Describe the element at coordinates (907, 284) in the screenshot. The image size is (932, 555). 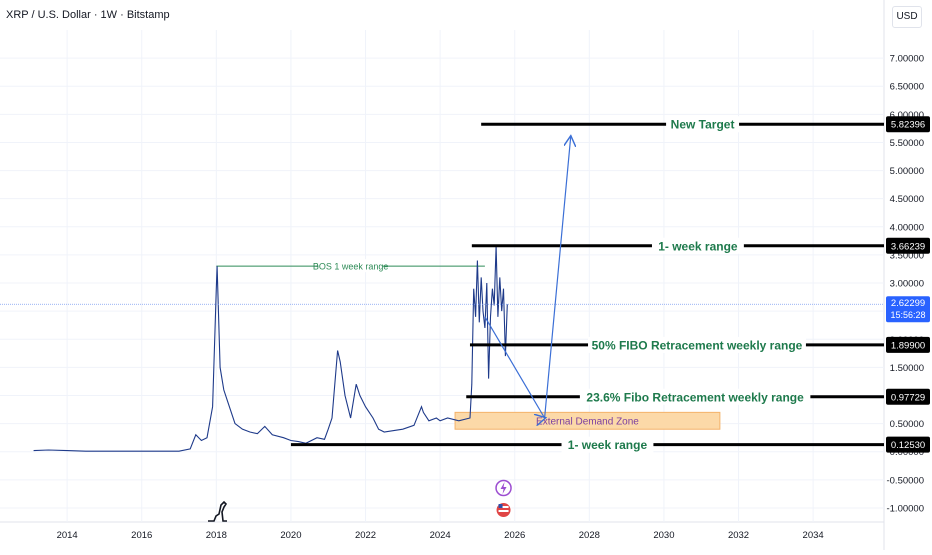
I see `price-tick-label: 3.00000` at that location.